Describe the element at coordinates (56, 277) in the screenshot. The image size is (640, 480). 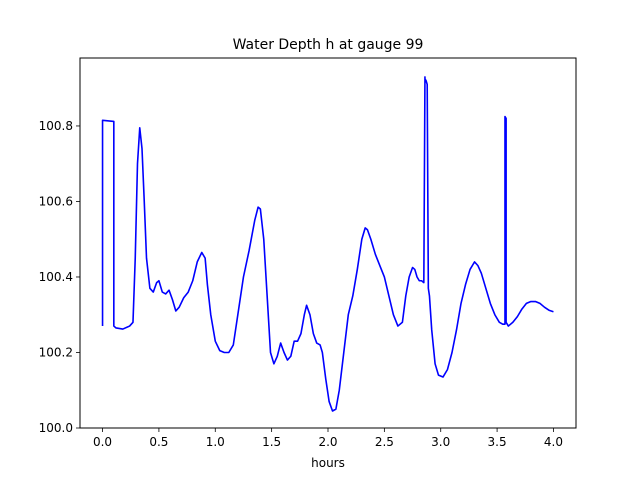
I see `y-tick-label: 100.4` at that location.